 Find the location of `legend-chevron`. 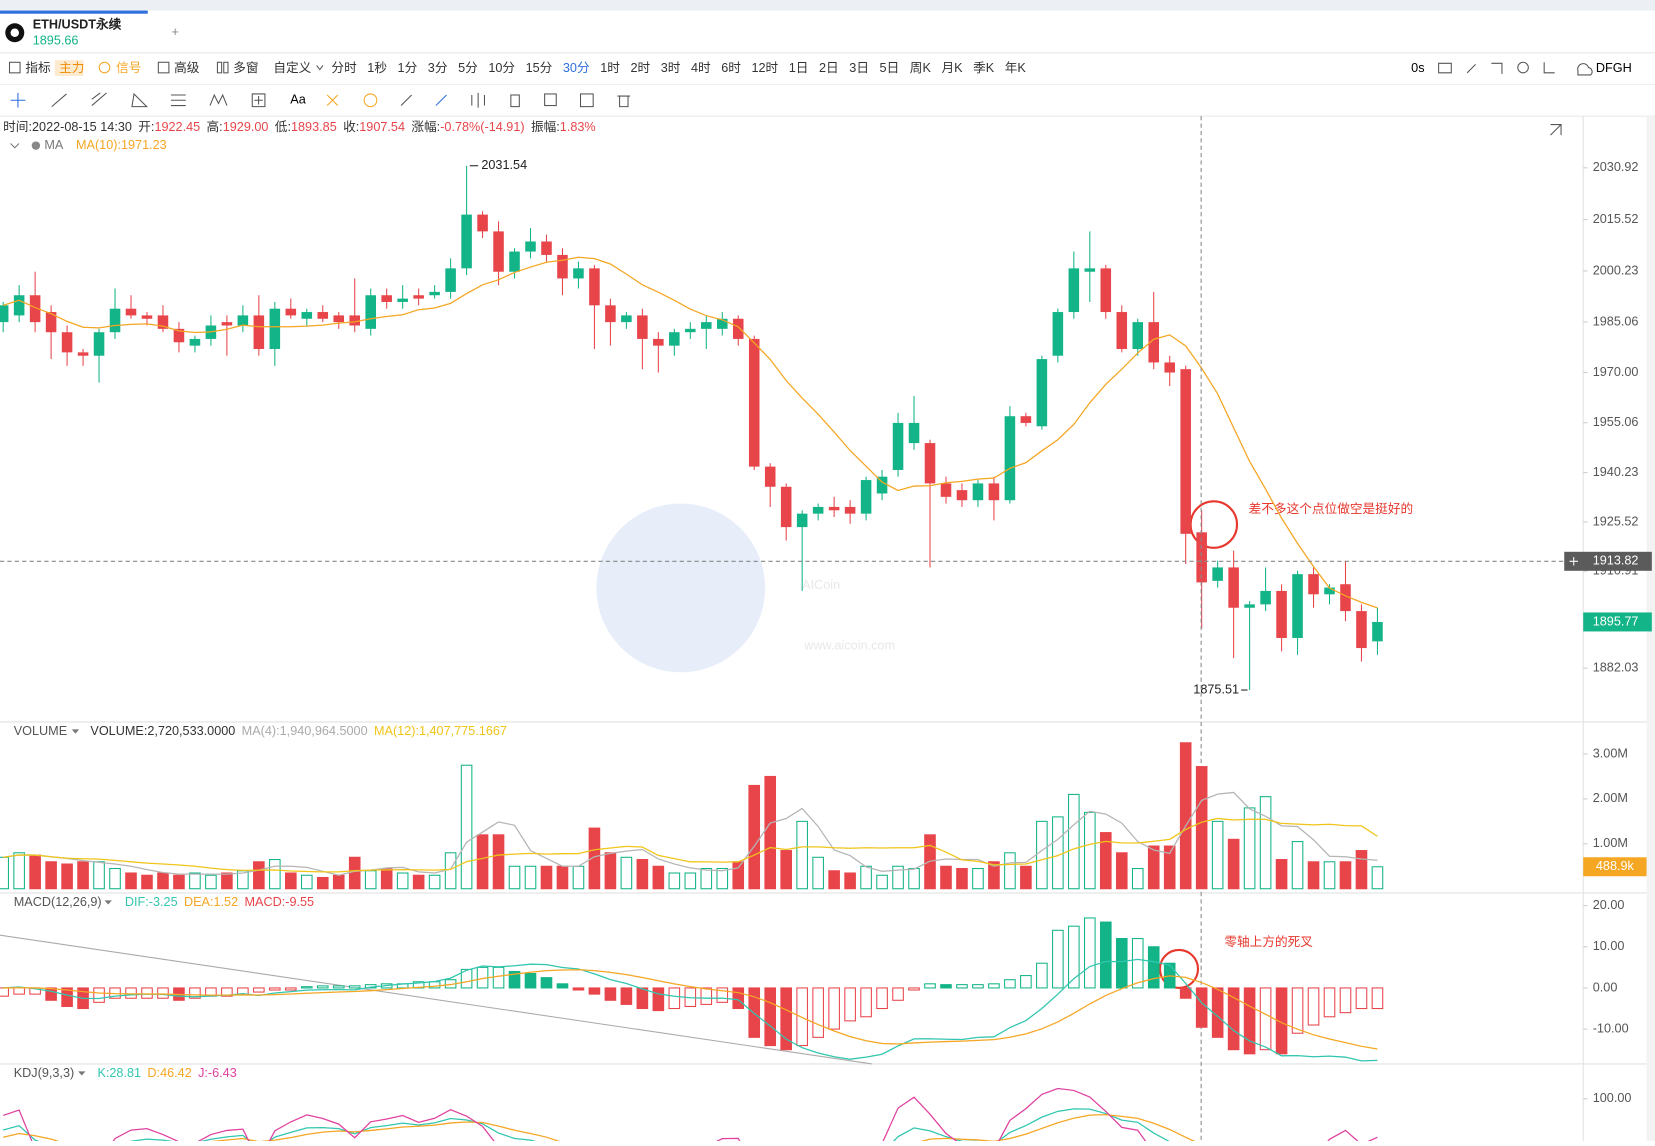

legend-chevron is located at coordinates (75, 731).